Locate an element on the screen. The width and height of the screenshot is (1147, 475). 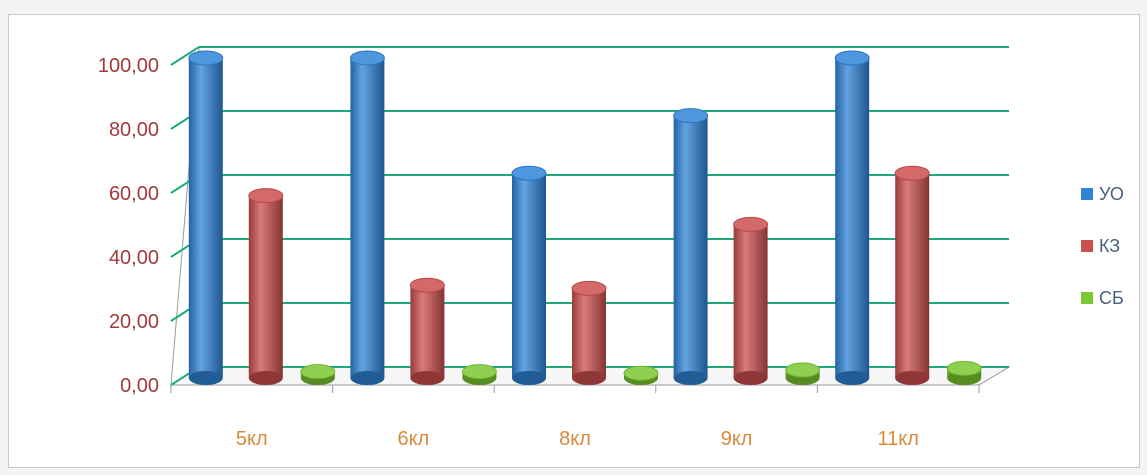
bar-СБ-8кл is located at coordinates (641, 375).